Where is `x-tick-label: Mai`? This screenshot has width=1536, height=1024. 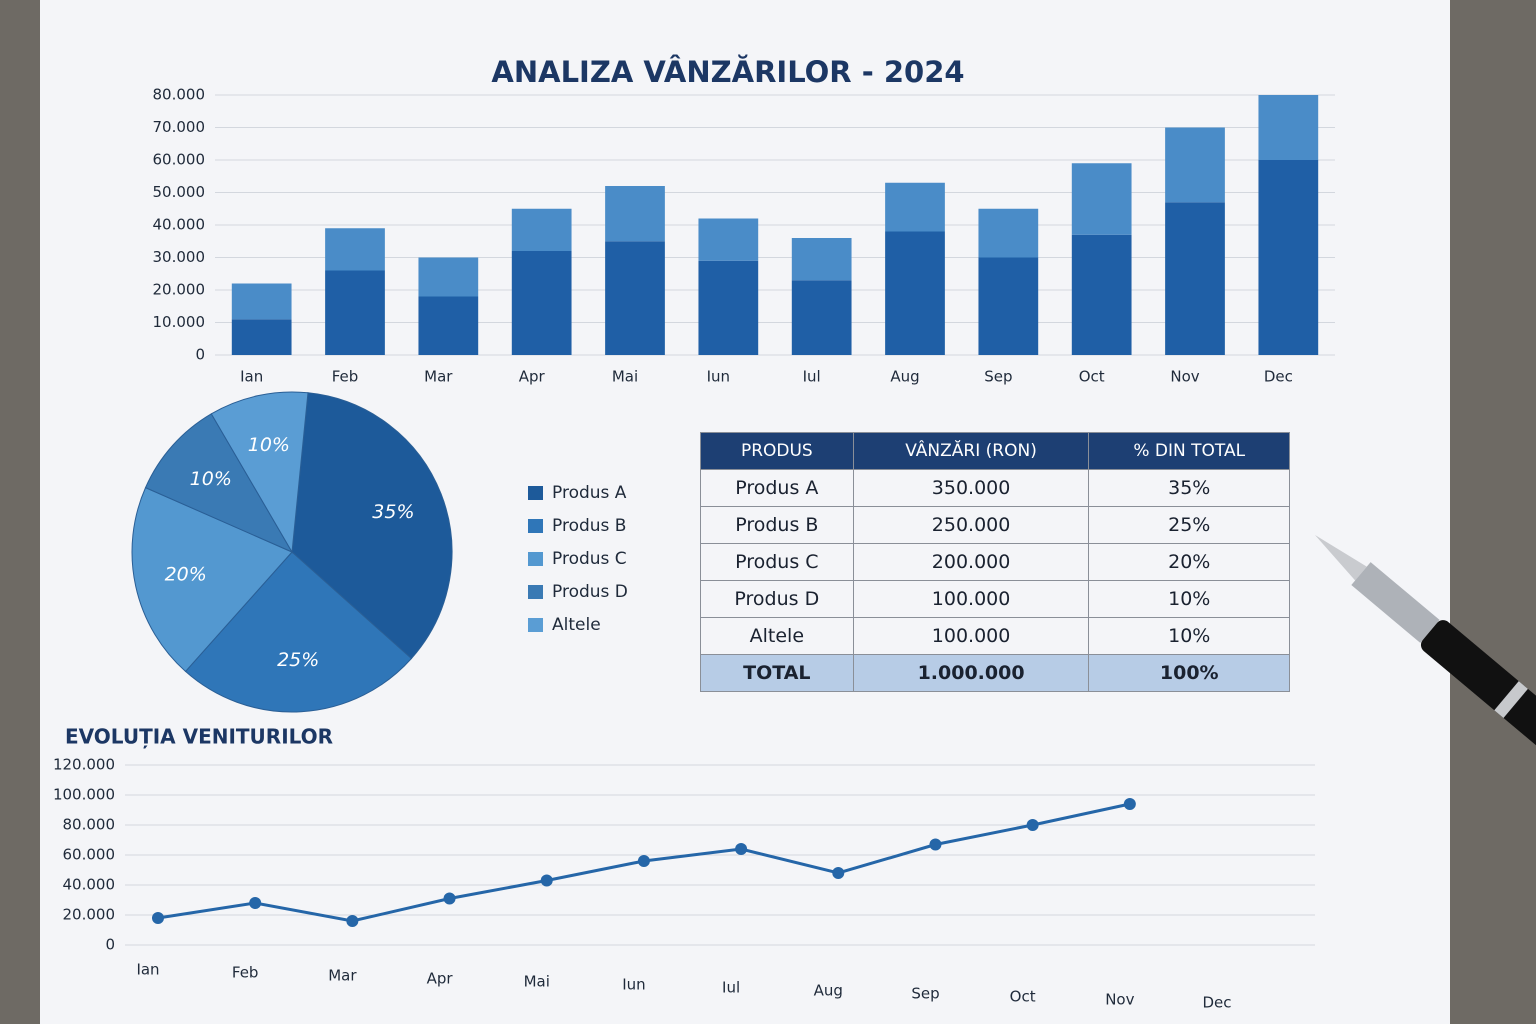 x-tick-label: Mai is located at coordinates (537, 982).